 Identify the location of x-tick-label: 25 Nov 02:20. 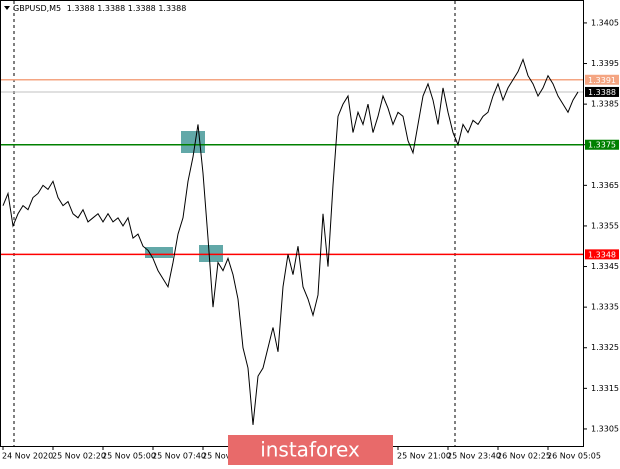
(79, 456).